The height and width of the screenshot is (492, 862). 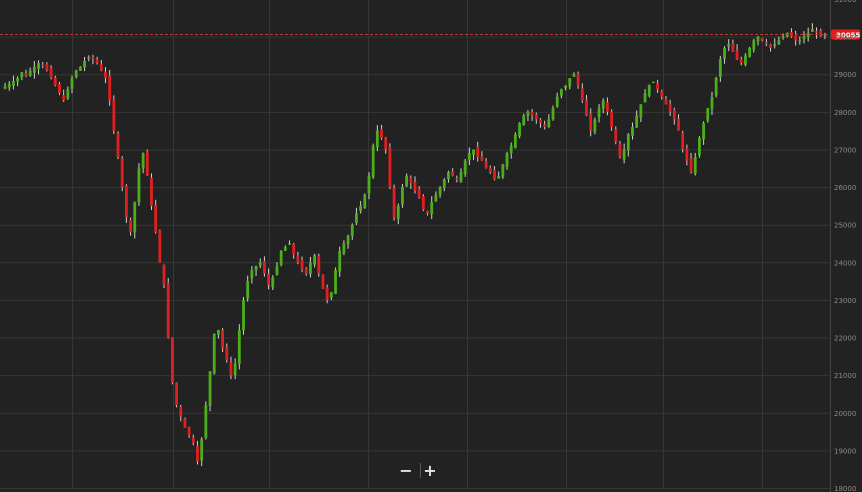 What do you see at coordinates (845, 34) in the screenshot?
I see `last-price-tag` at bounding box center [845, 34].